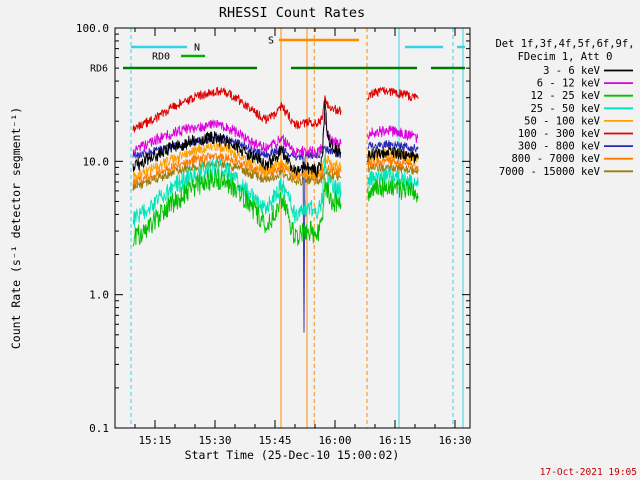 This screenshot has height=480, width=640. Describe the element at coordinates (394, 440) in the screenshot. I see `x-tick-label: 16:15` at that location.